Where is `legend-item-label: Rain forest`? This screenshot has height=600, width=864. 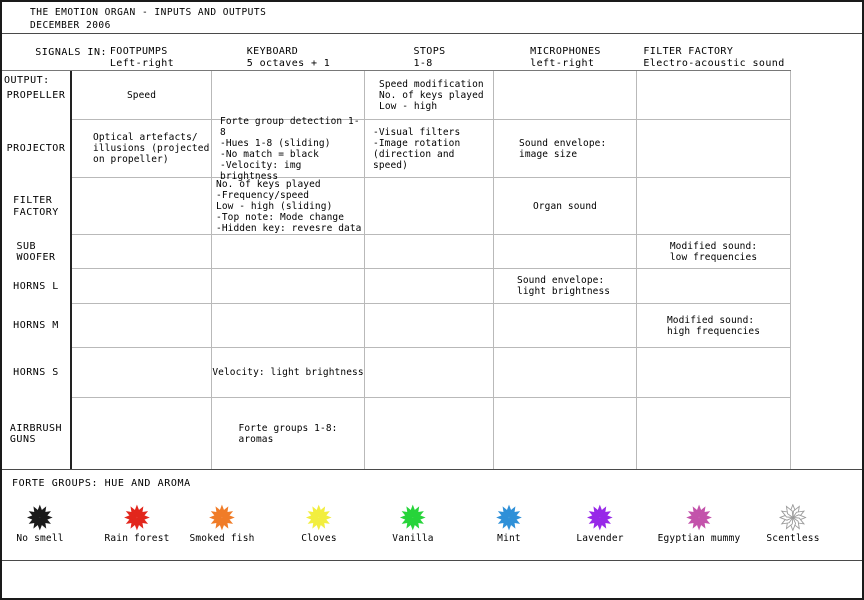 legend-item-label: Rain forest is located at coordinates (137, 538).